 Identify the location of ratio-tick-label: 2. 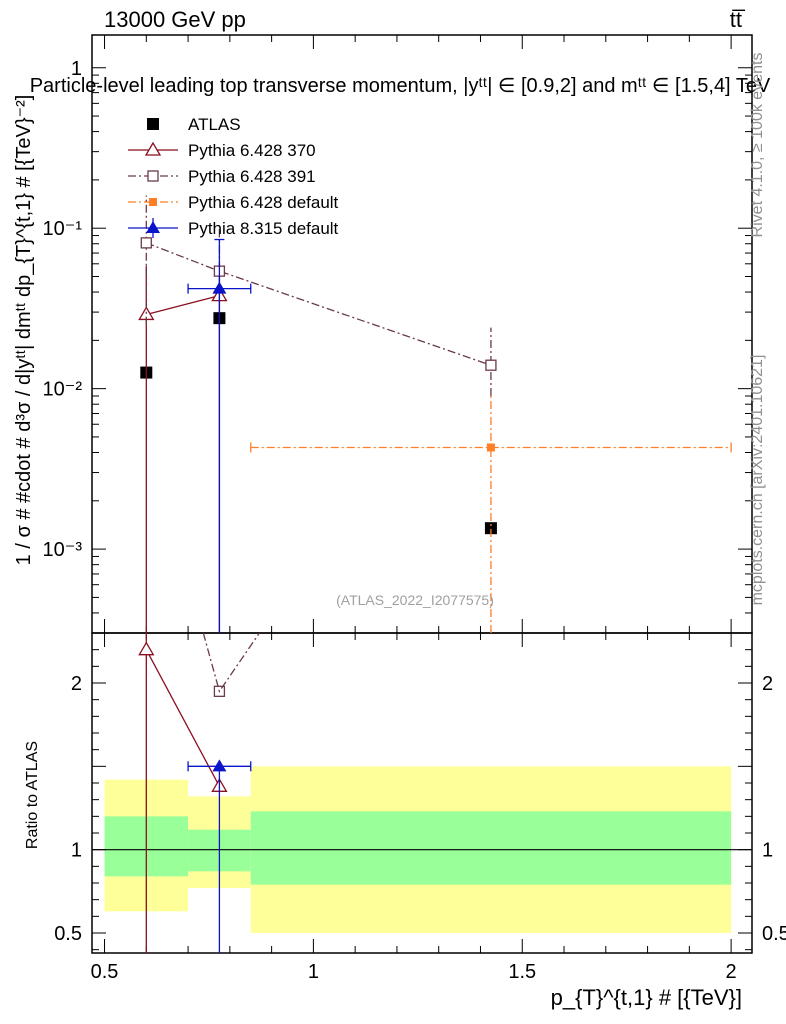
(76, 684).